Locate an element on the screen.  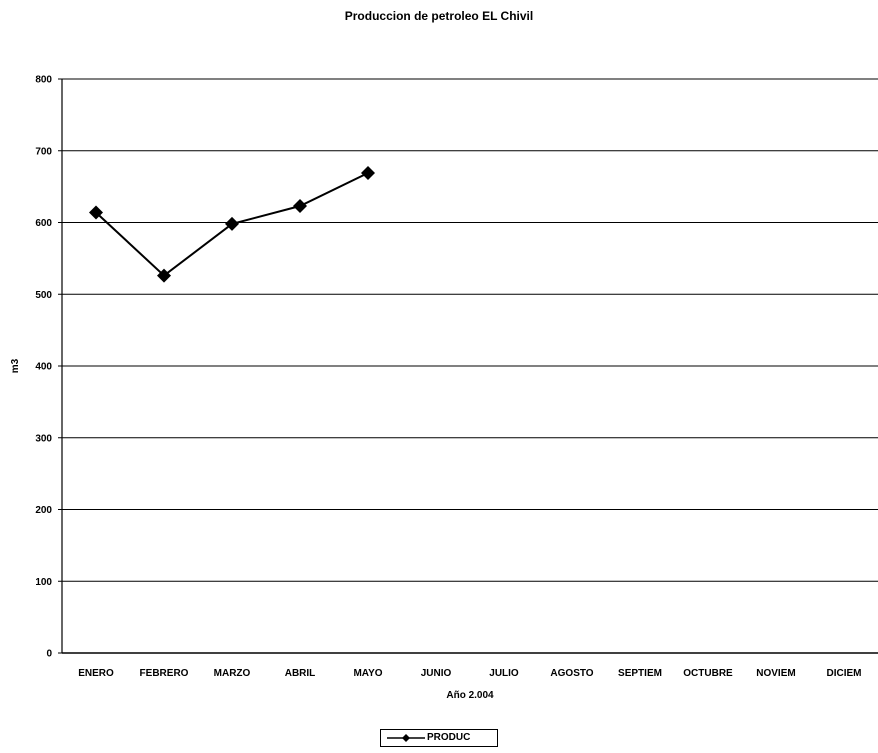
x-tick-label: DICIEM is located at coordinates (844, 673).